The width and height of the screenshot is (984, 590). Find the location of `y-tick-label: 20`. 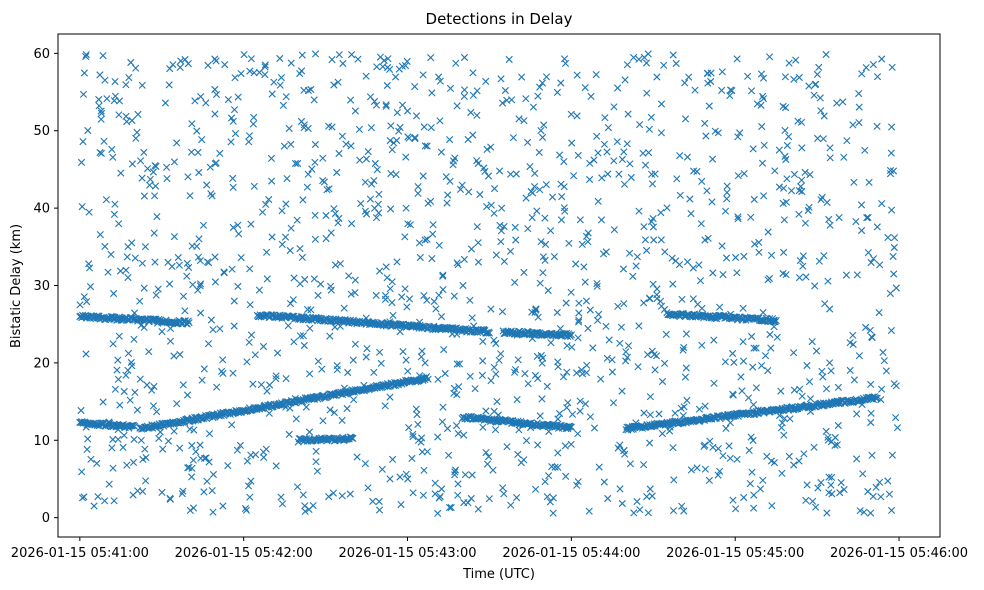

y-tick-label: 20 is located at coordinates (41, 363).